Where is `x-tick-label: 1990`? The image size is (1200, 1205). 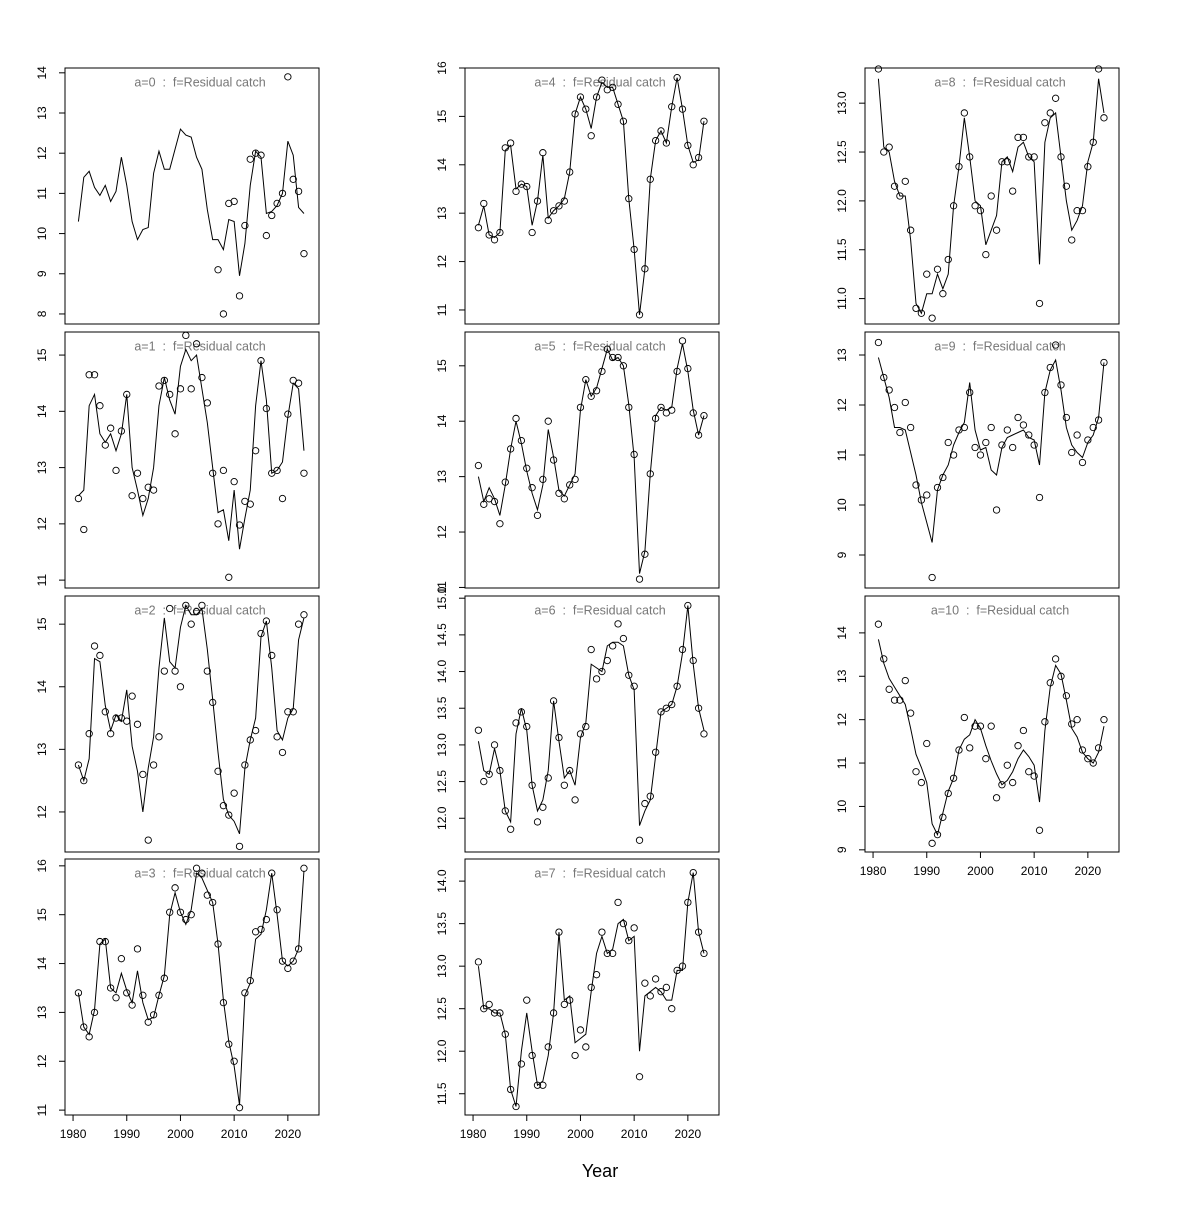 x-tick-label: 1990 is located at coordinates (526, 1134).